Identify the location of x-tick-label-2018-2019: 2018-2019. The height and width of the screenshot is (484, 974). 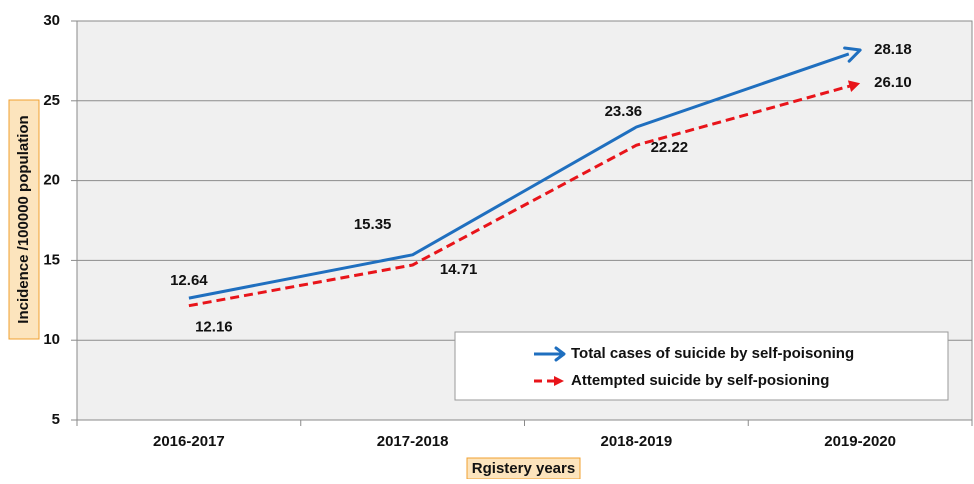
(637, 441).